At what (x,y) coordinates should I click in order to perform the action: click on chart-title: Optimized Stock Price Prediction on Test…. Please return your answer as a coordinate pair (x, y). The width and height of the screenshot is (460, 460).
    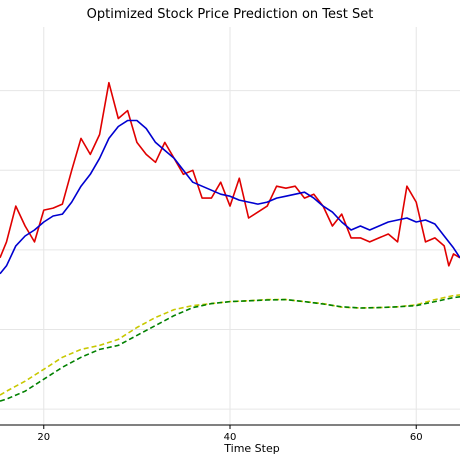
    Looking at the image, I should click on (230, 14).